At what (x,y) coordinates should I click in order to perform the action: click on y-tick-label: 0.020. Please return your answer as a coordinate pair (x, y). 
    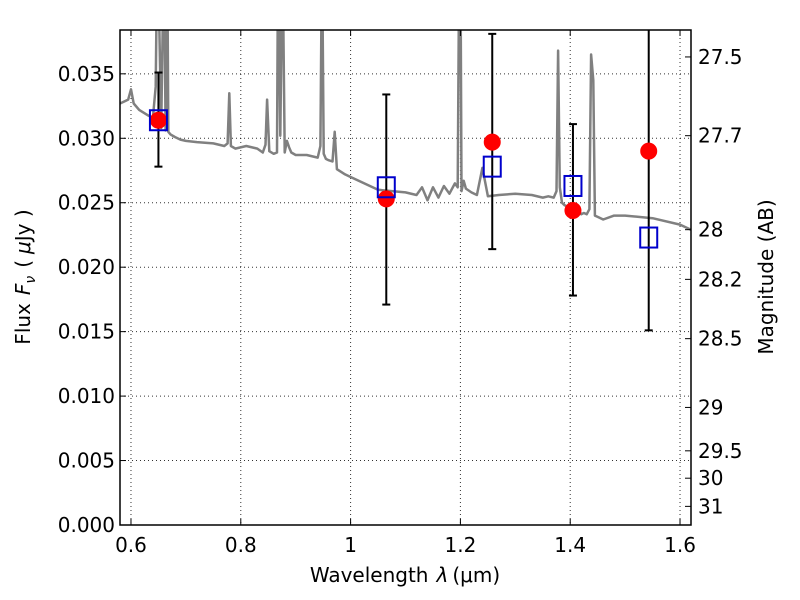
    Looking at the image, I should click on (86, 267).